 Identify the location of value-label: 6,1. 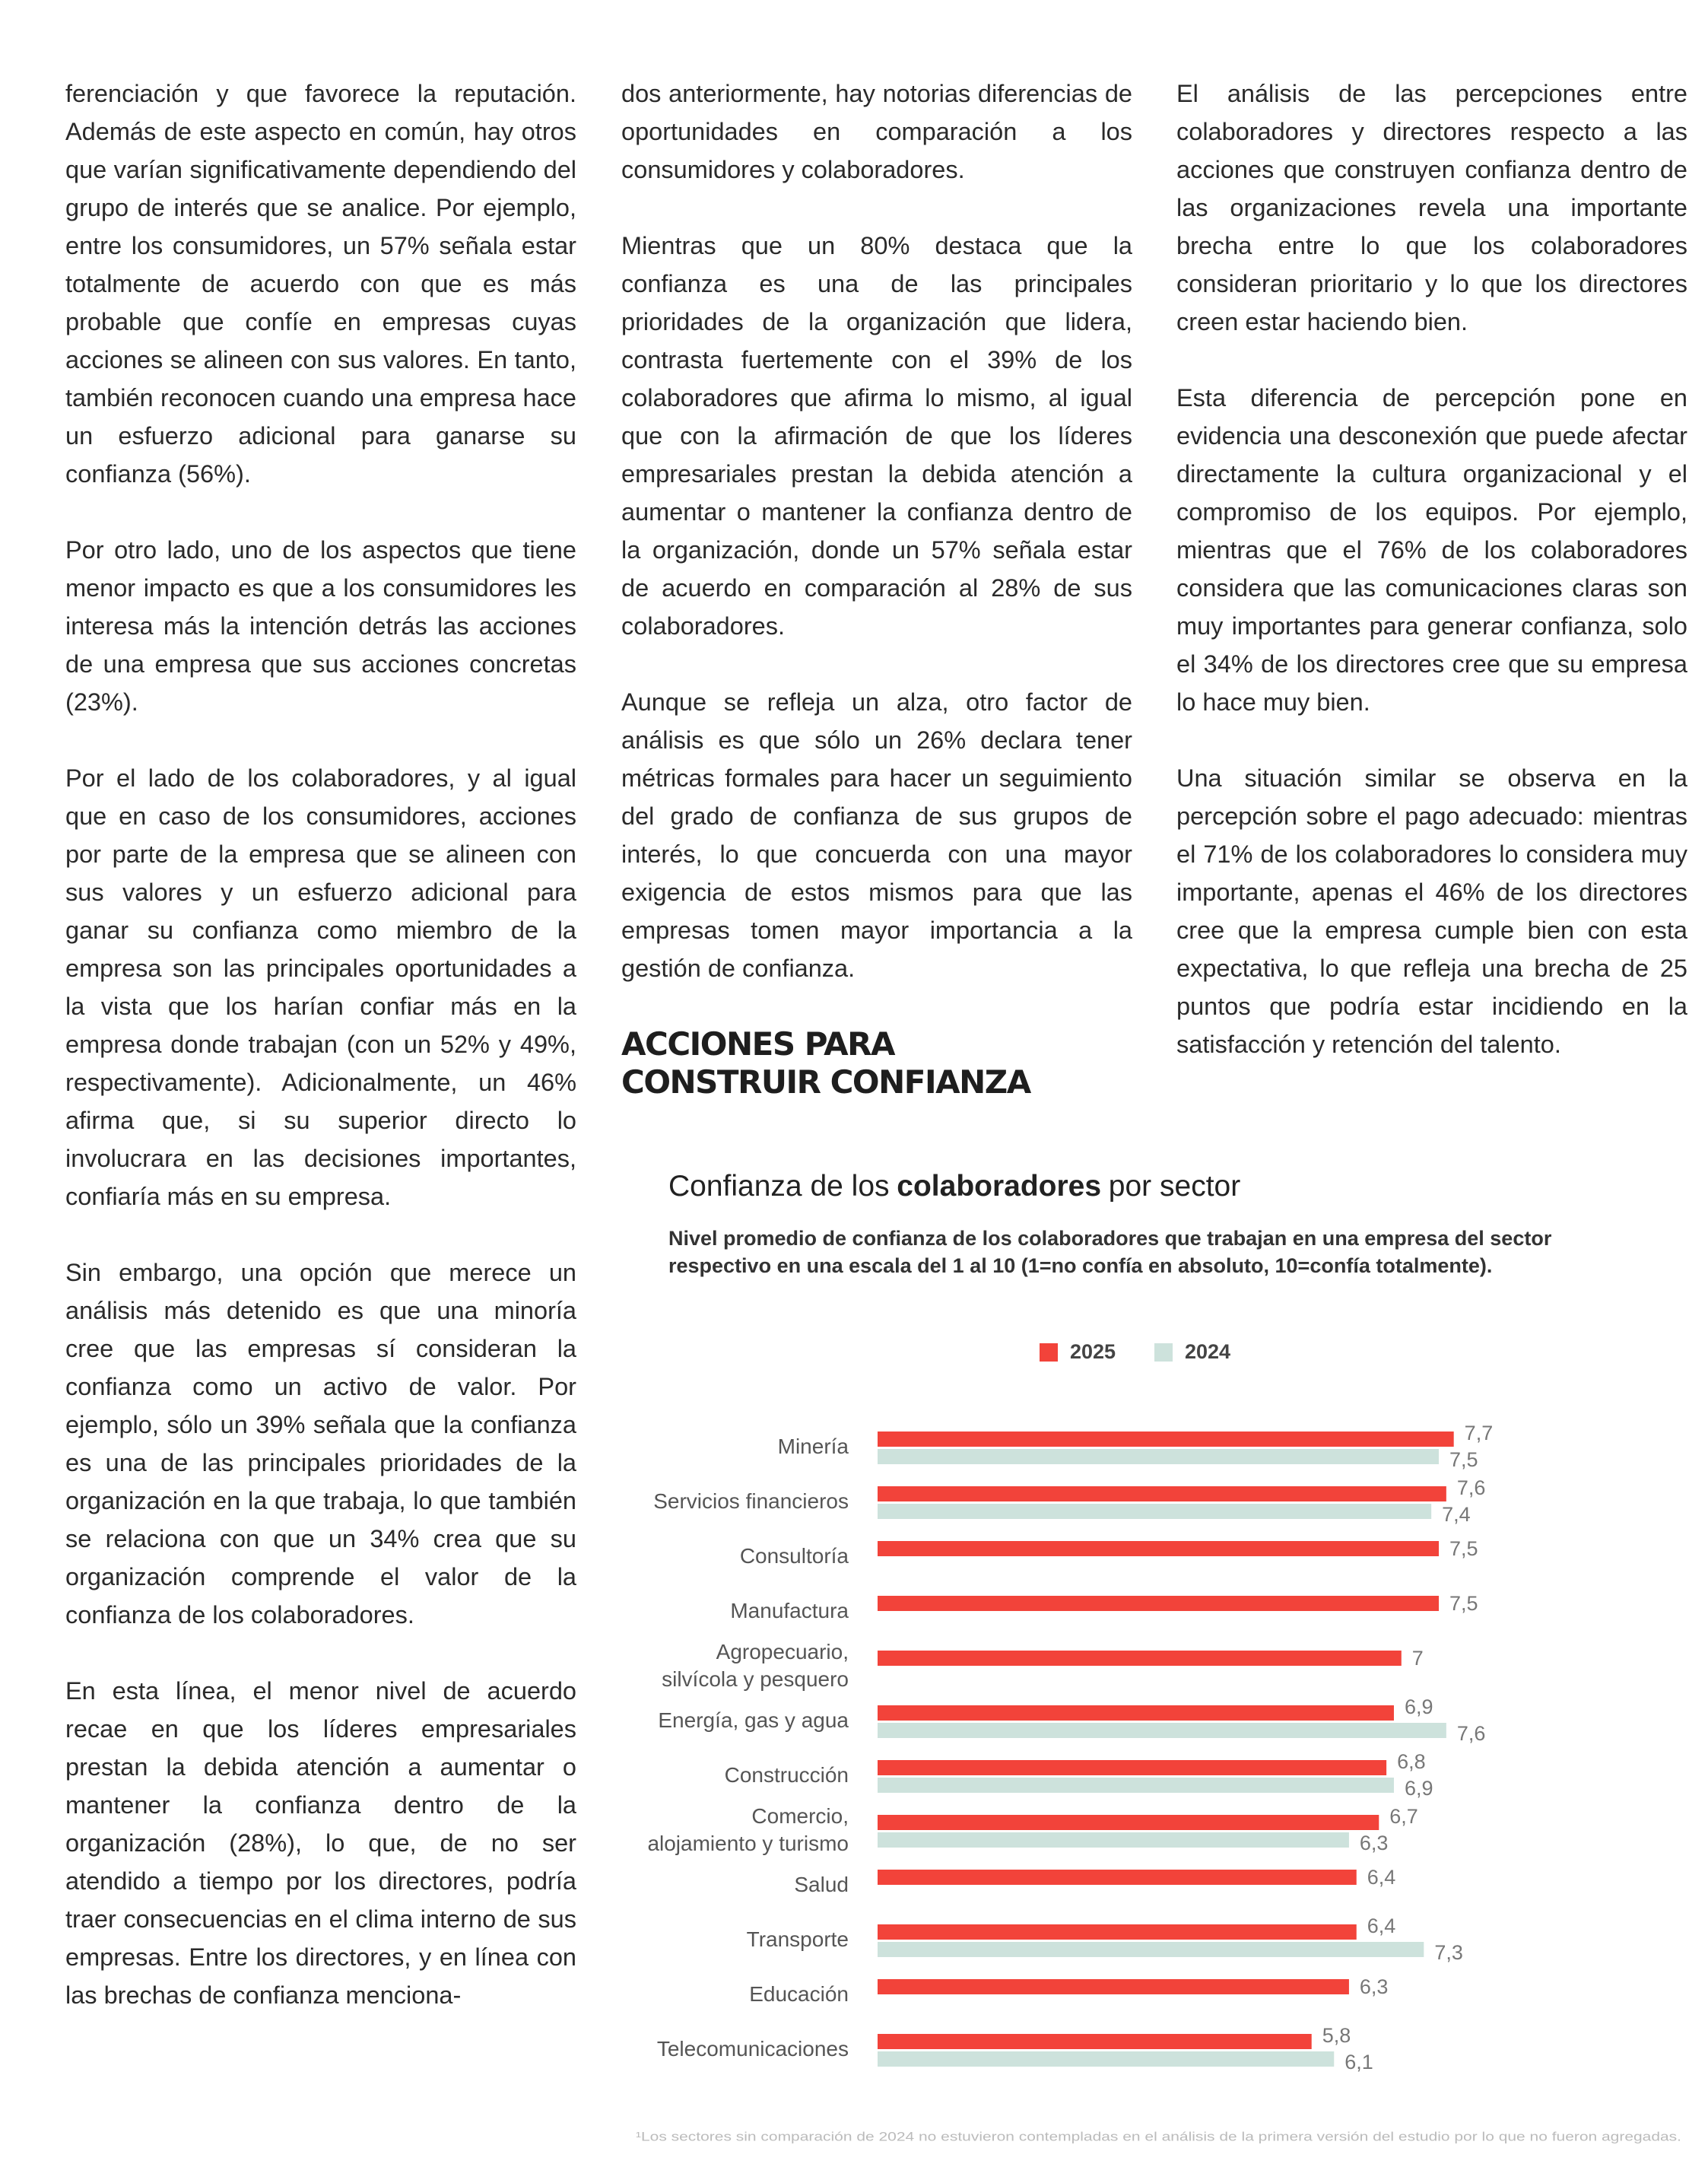
(1358, 2062).